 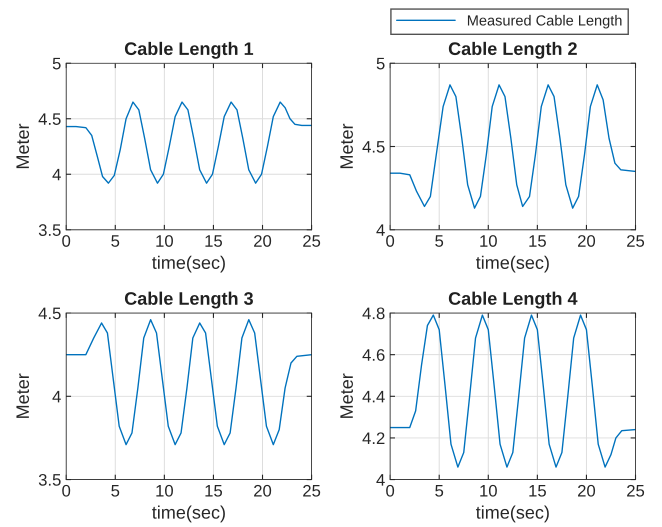 What do you see at coordinates (373, 313) in the screenshot?
I see `y-tick-label: 4.8` at bounding box center [373, 313].